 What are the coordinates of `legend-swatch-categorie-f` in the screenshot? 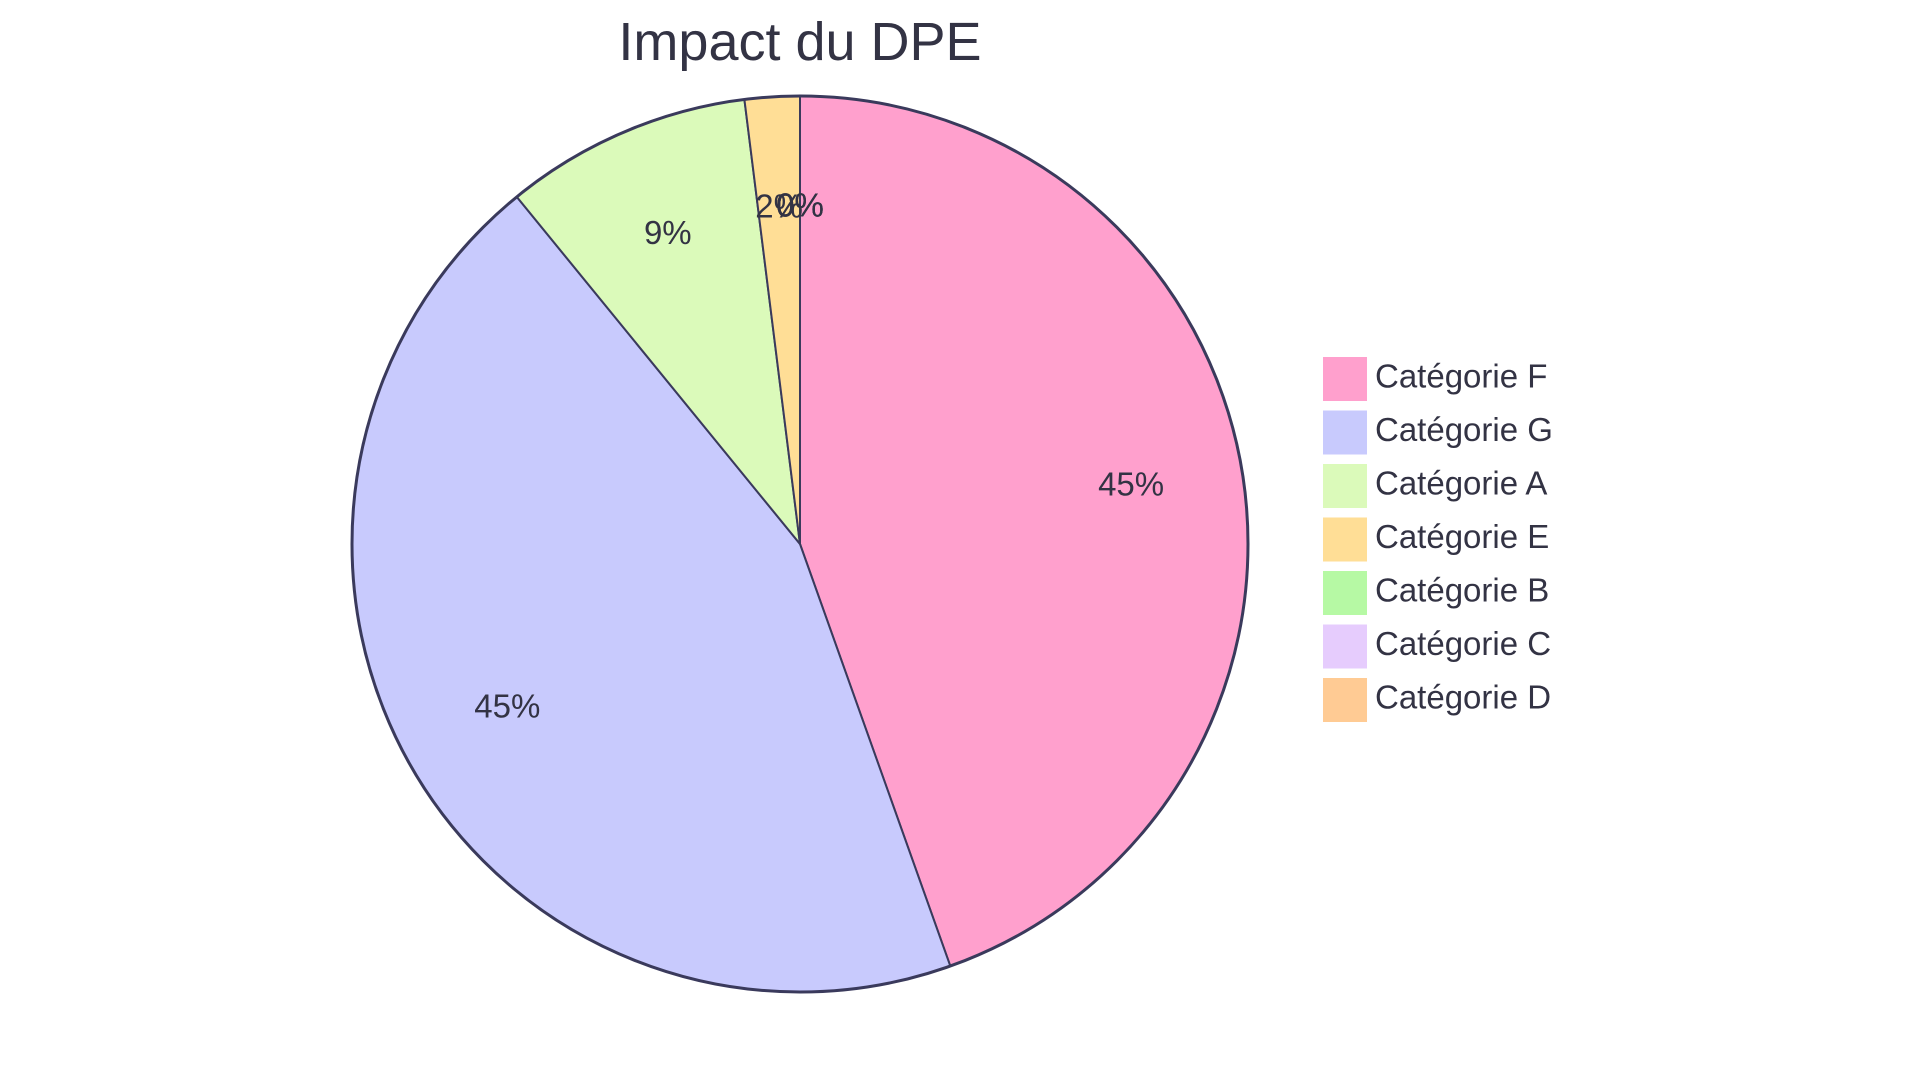 It's located at (1345, 379).